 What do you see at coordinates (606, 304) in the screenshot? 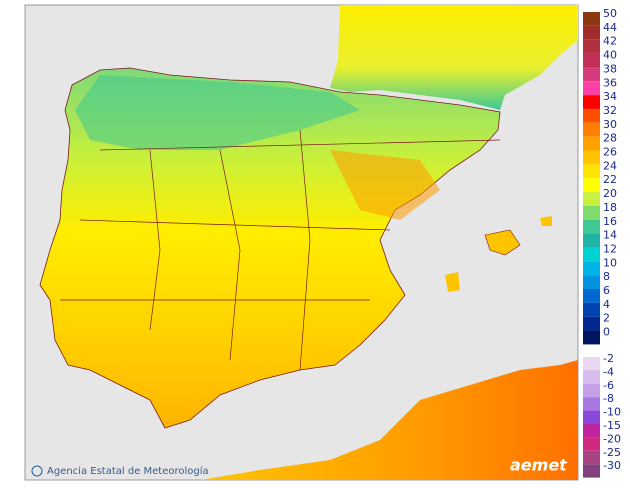
I see `legend-label: 4` at bounding box center [606, 304].